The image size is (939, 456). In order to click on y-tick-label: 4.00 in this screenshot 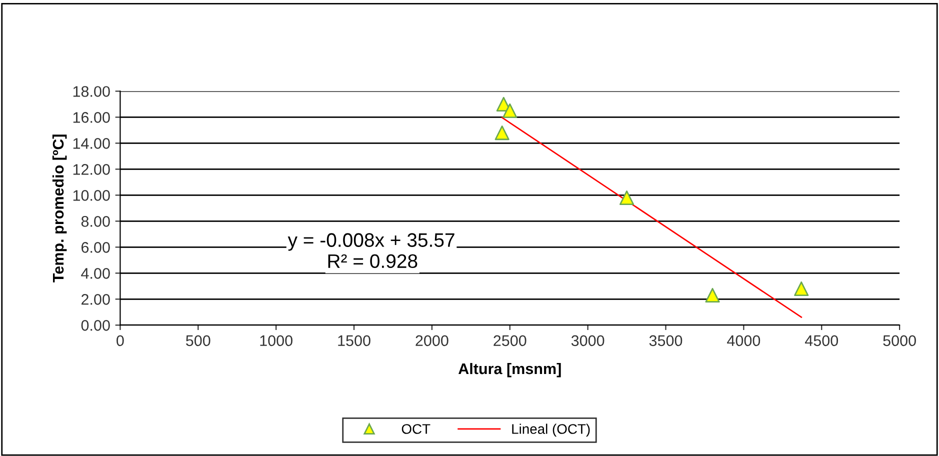, I will do `click(95, 273)`.